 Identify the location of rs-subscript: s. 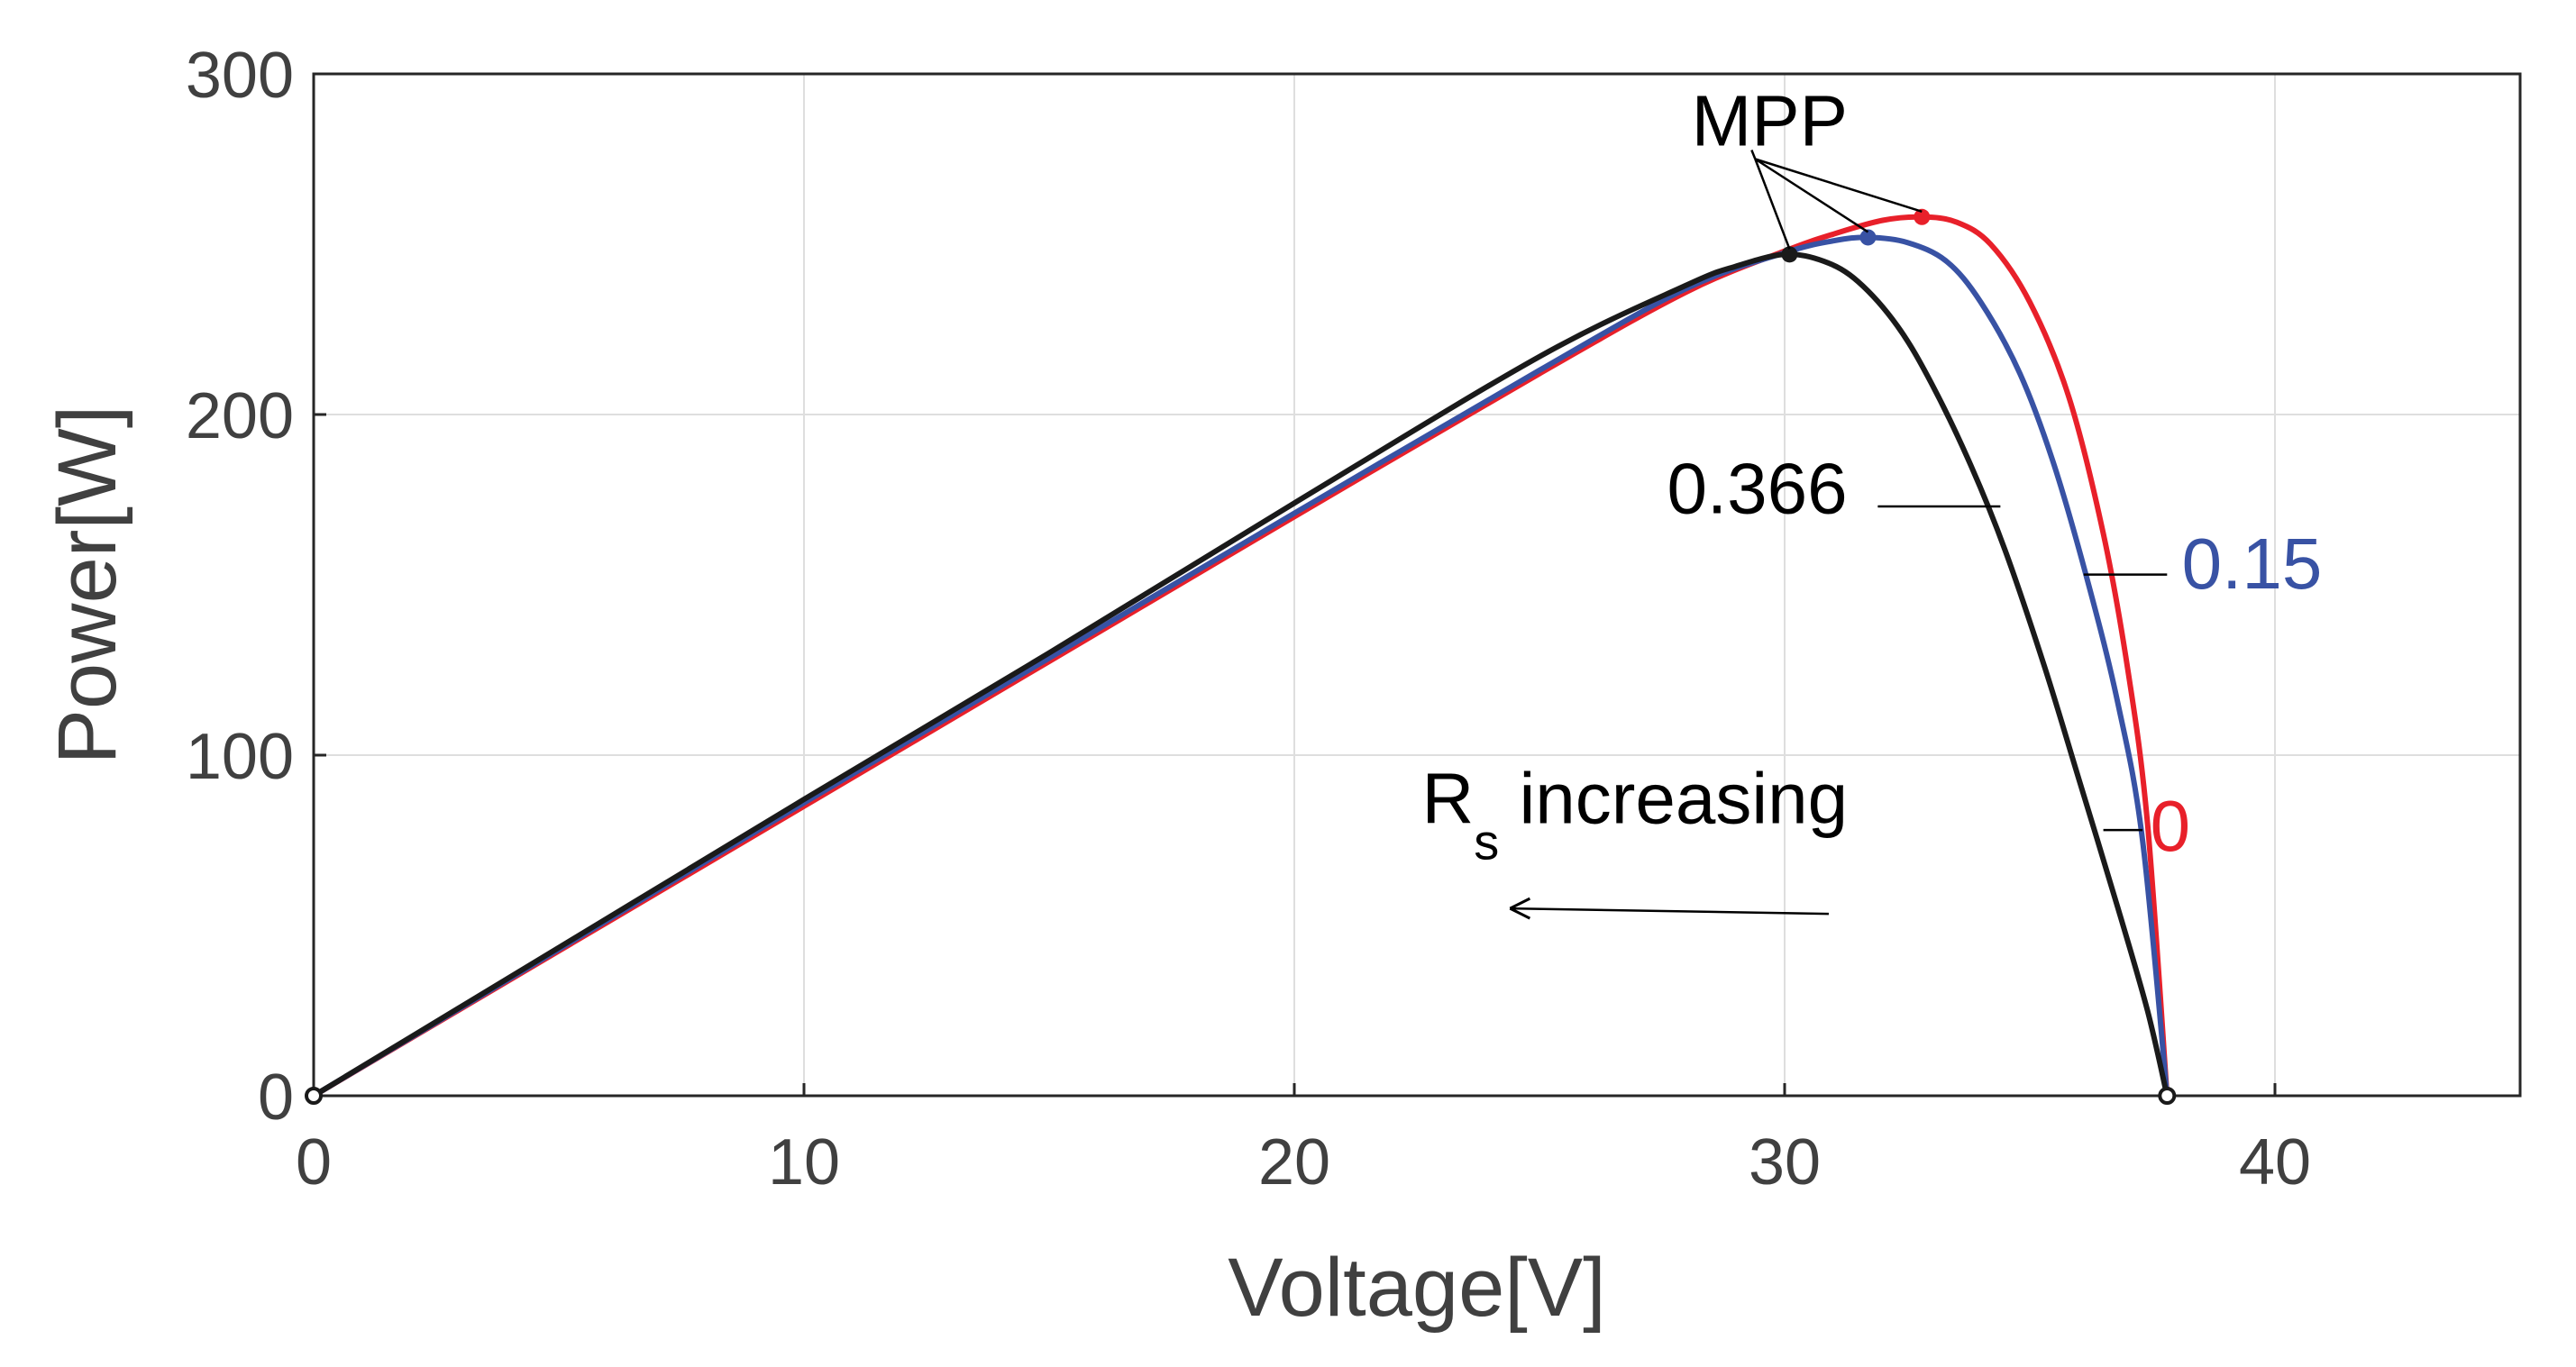
(1486, 842).